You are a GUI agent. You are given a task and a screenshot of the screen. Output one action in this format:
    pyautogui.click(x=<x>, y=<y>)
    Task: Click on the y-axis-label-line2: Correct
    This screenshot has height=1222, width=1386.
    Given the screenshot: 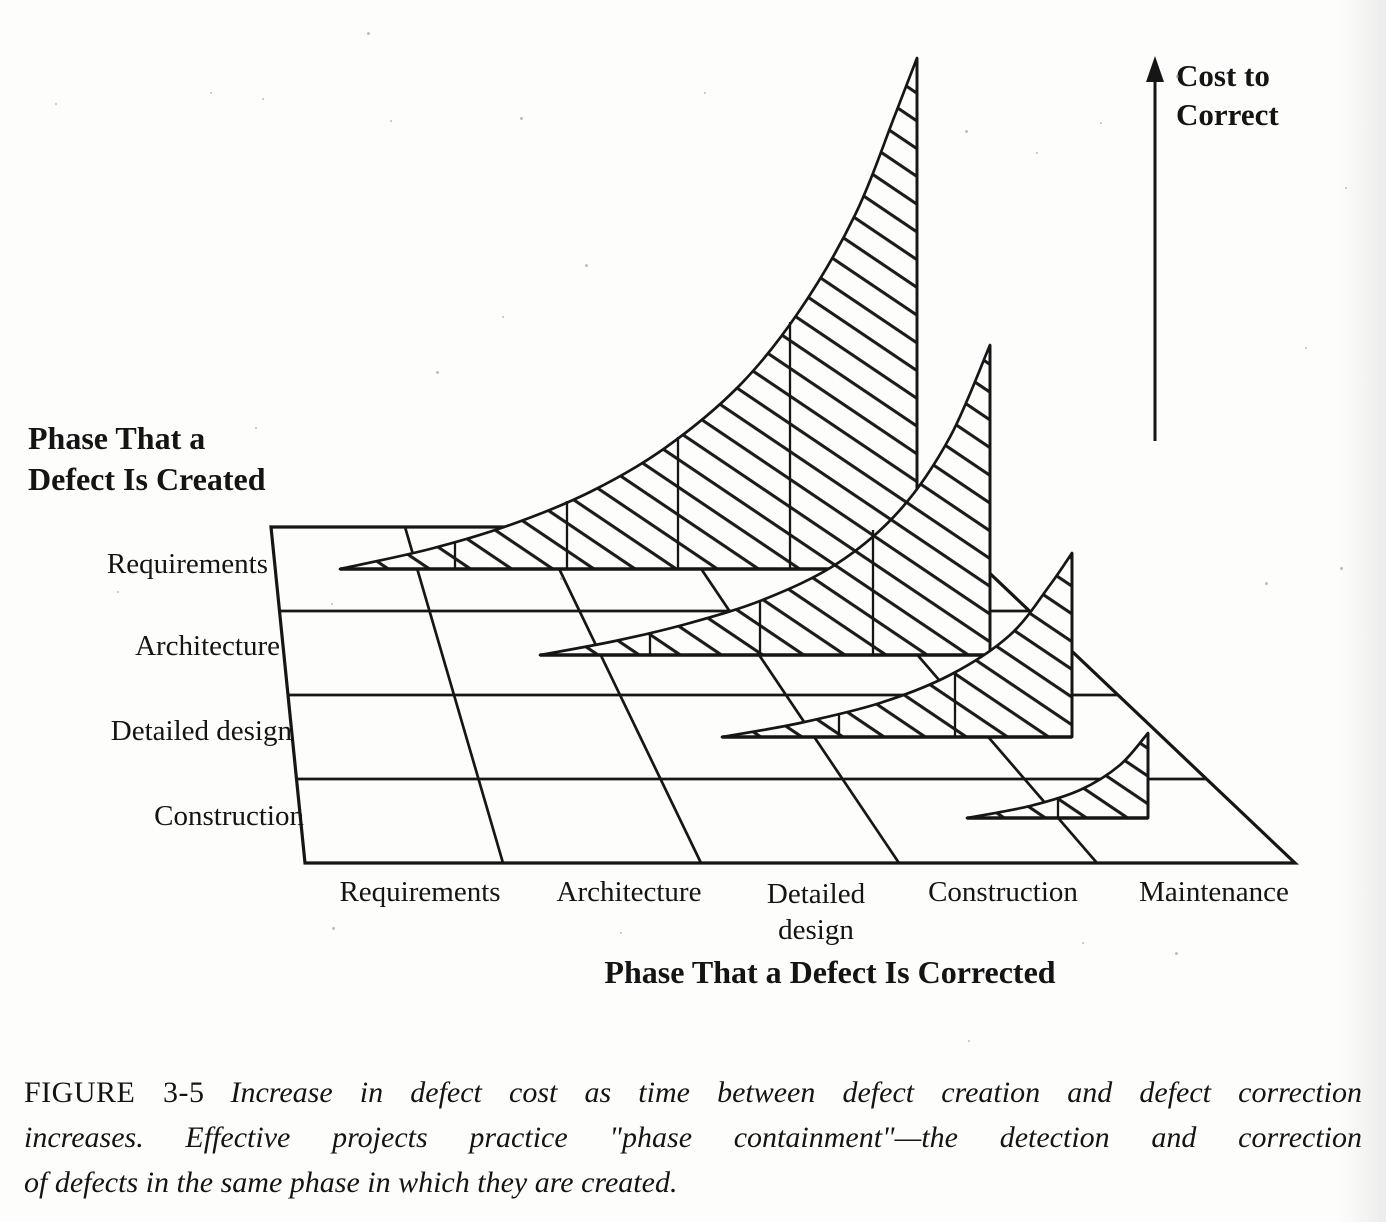 What is the action you would take?
    pyautogui.click(x=1227, y=114)
    